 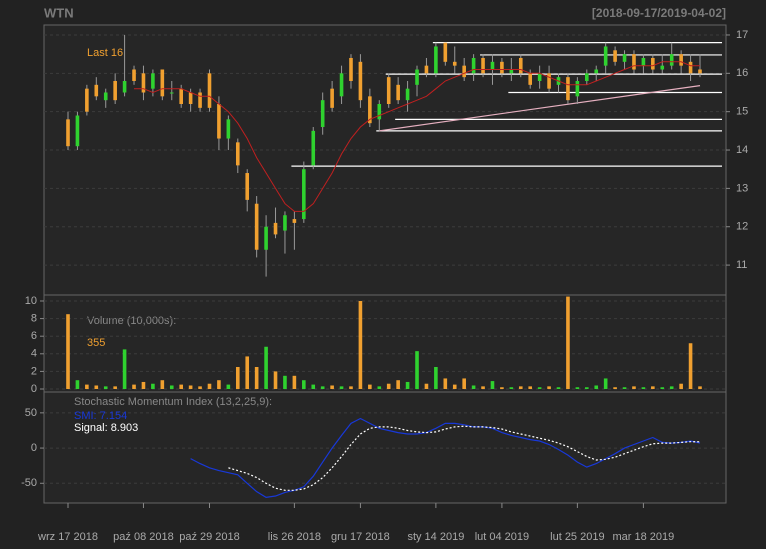 What do you see at coordinates (29, 483) in the screenshot?
I see `y-tick-label: -50` at bounding box center [29, 483].